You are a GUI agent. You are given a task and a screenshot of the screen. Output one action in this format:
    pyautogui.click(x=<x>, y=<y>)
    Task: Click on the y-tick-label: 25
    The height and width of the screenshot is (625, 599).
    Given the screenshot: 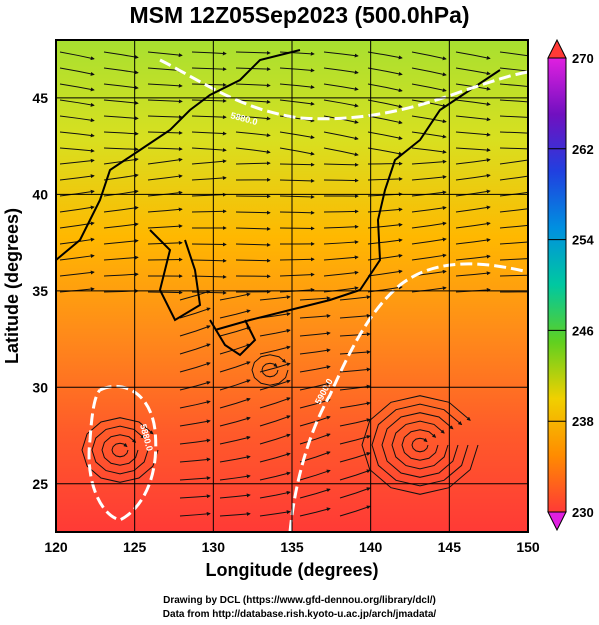 What is the action you would take?
    pyautogui.click(x=40, y=484)
    